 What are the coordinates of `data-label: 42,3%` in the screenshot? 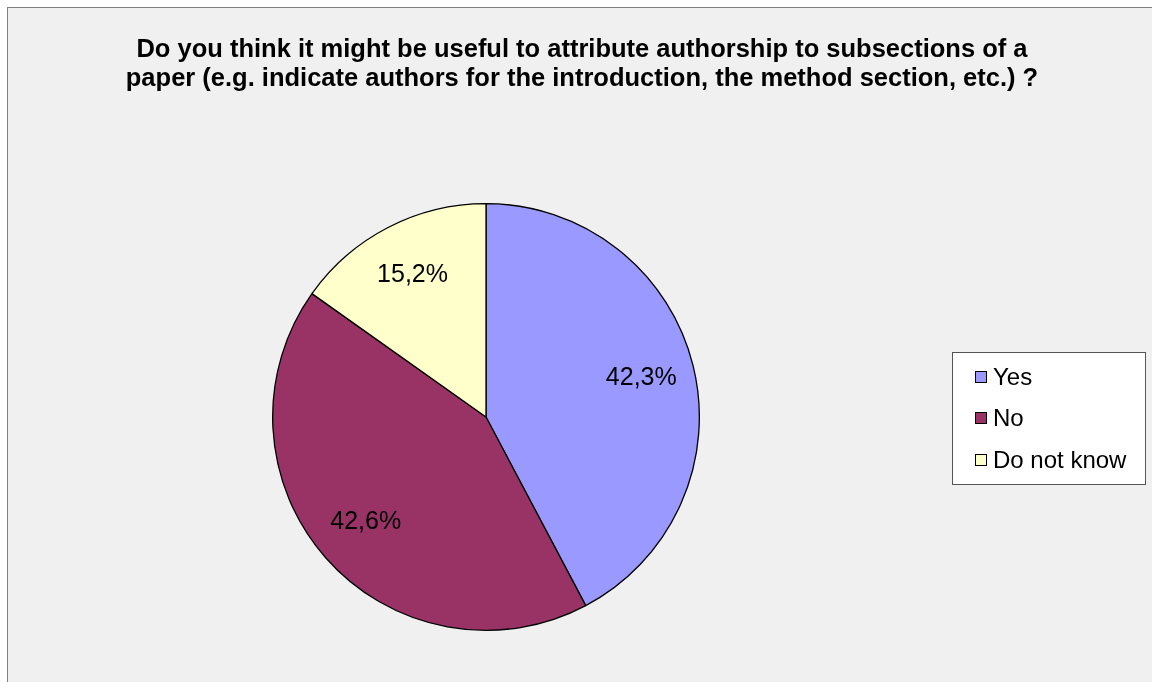 It's located at (641, 376).